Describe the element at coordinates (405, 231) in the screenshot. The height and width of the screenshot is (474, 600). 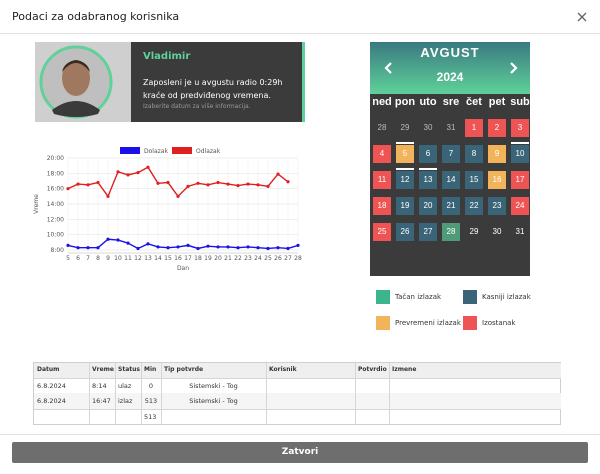
I see `day-label: 26` at that location.